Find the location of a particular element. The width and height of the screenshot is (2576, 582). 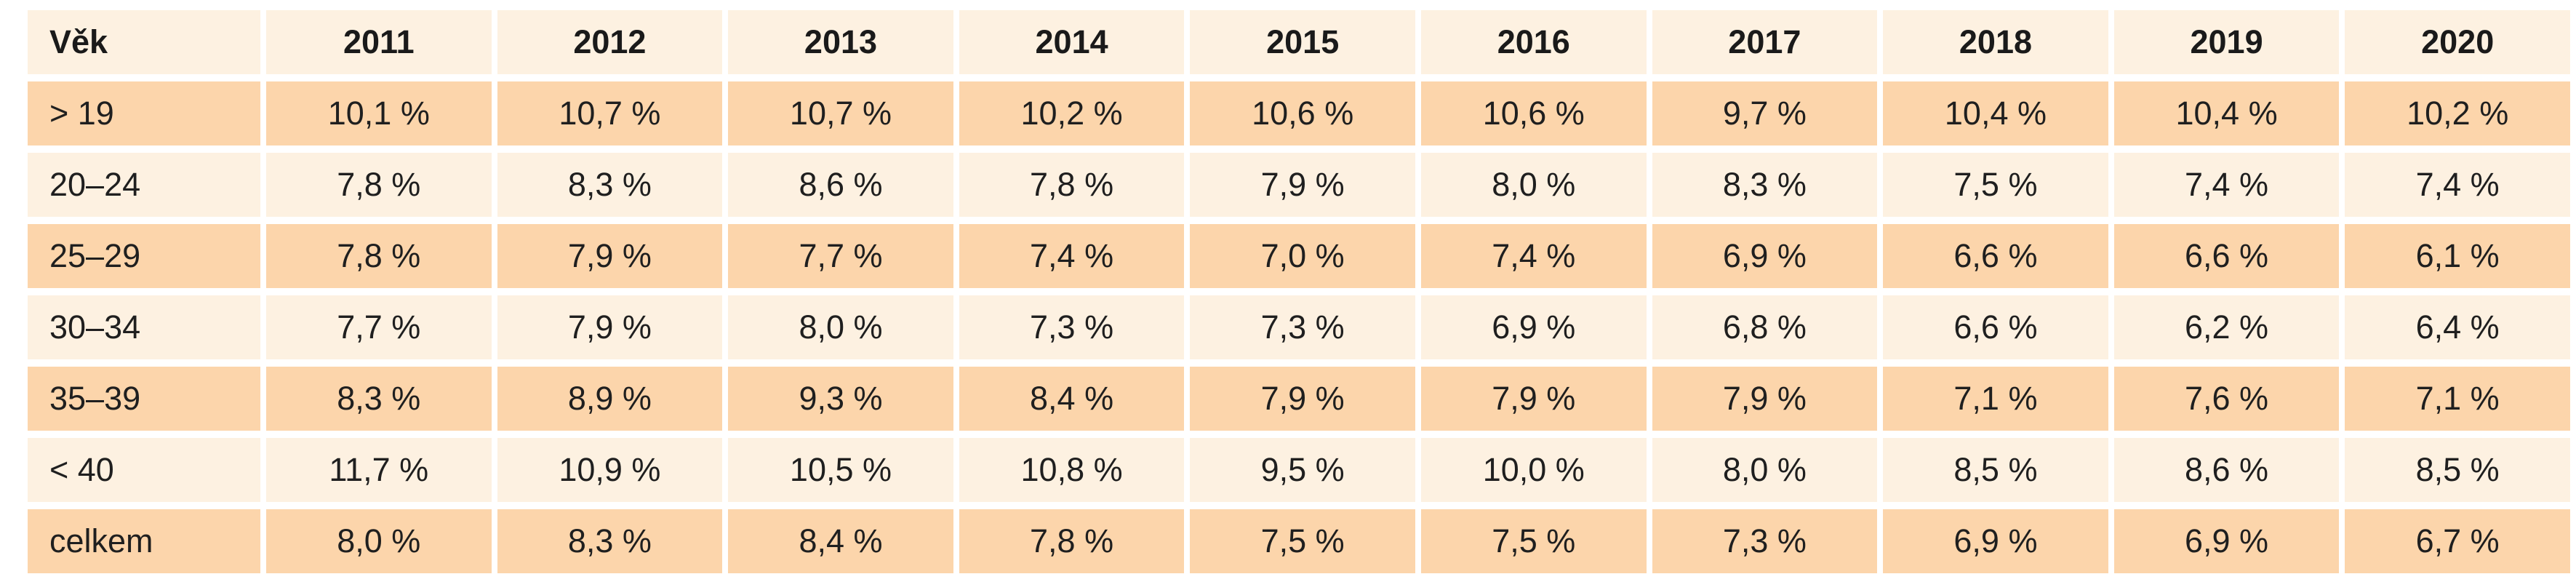

column-header-2013: 2013 is located at coordinates (840, 42).